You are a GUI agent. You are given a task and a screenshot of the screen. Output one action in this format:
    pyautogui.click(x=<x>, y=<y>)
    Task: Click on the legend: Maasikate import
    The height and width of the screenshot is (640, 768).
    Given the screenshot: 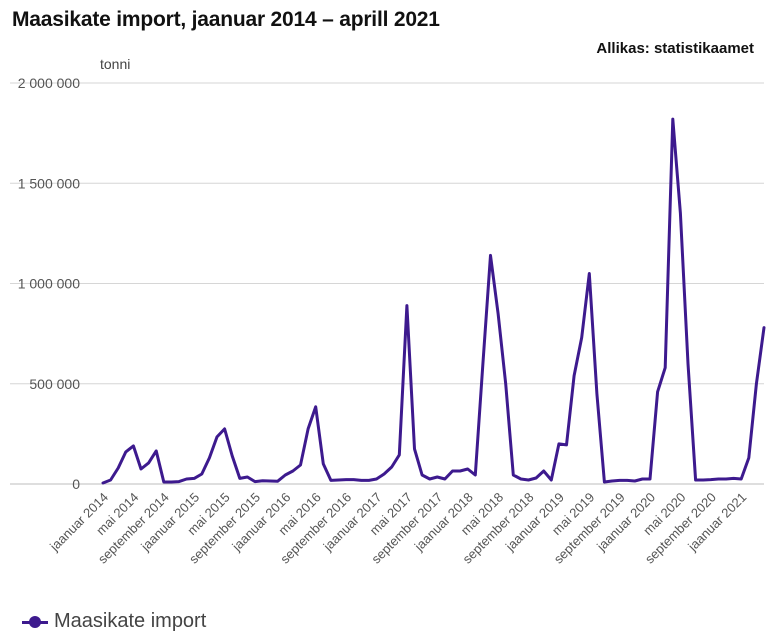 What is the action you would take?
    pyautogui.click(x=114, y=621)
    